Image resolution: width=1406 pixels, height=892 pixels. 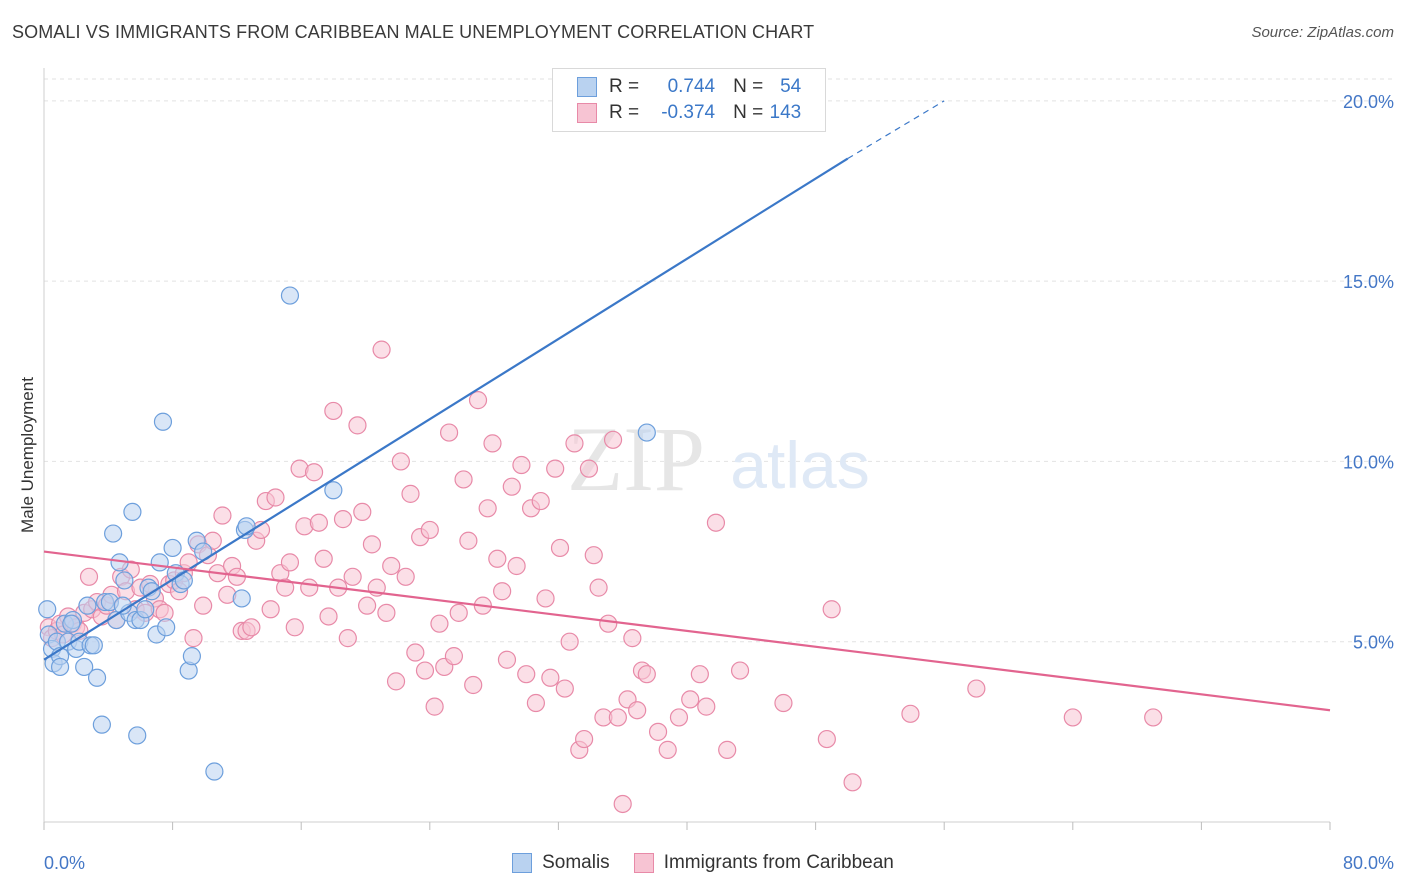 I want to click on legend-row-somalis: R = 0.744 N = 54, so click(x=689, y=87).